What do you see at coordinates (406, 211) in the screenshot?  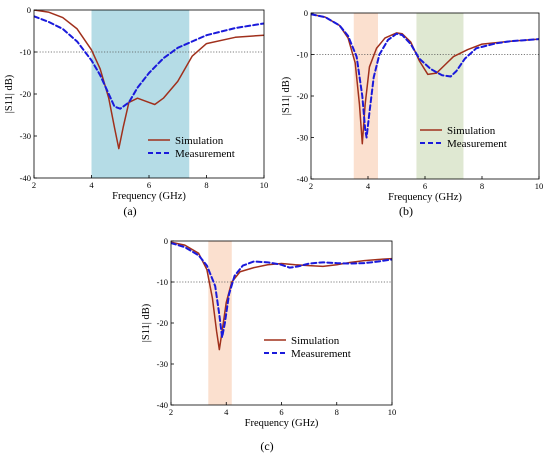 I see `panel-caption: (b)` at bounding box center [406, 211].